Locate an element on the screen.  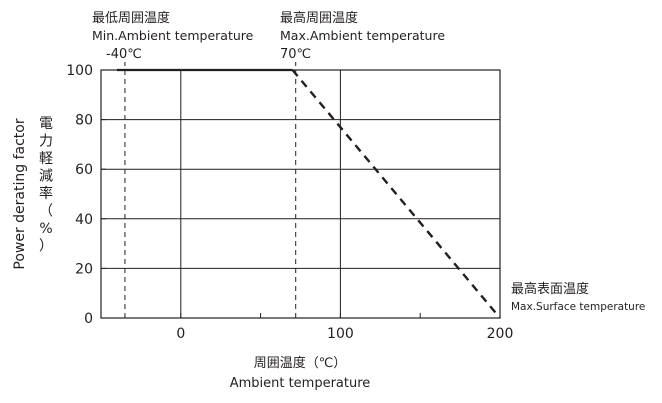
max-surface-label-jp: 最高表面温度 is located at coordinates (550, 289).